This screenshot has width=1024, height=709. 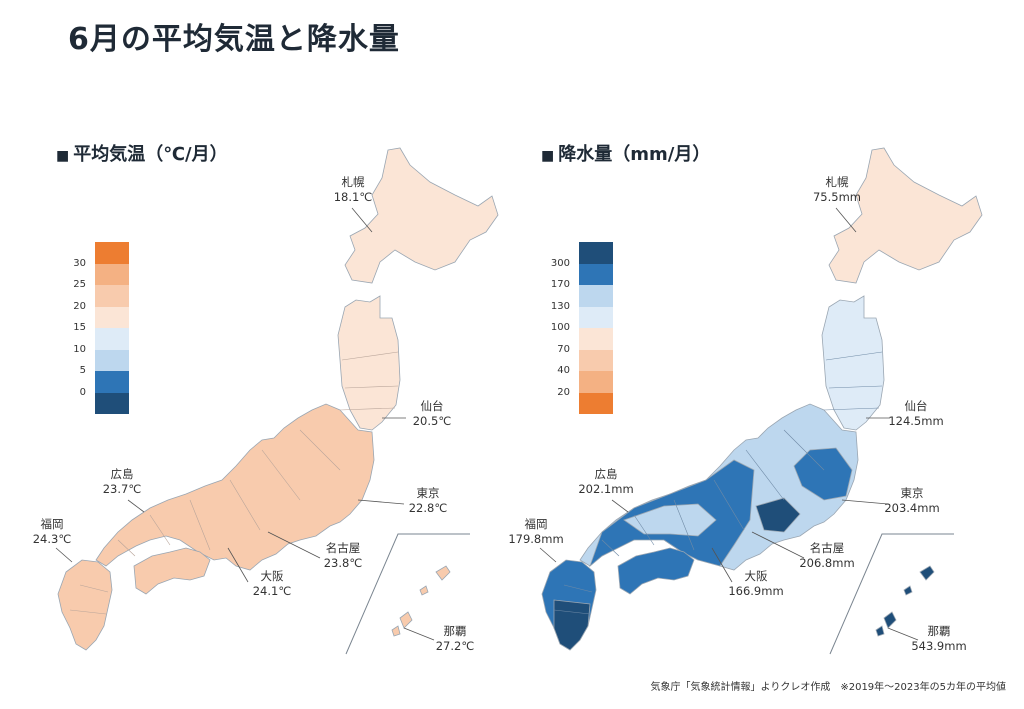 What do you see at coordinates (634, 154) in the screenshot?
I see `precipitation-heading: 降水量（mm/月）` at bounding box center [634, 154].